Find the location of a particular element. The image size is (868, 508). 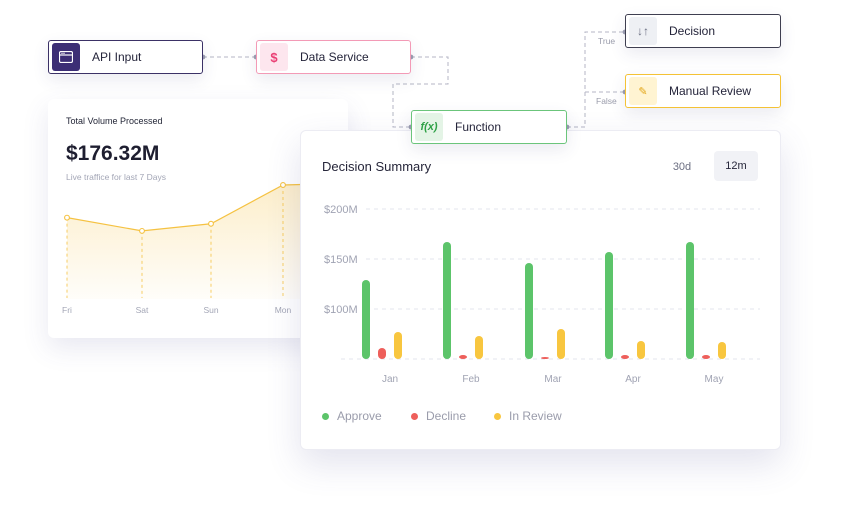

range-12m-button: 12m is located at coordinates (736, 166).